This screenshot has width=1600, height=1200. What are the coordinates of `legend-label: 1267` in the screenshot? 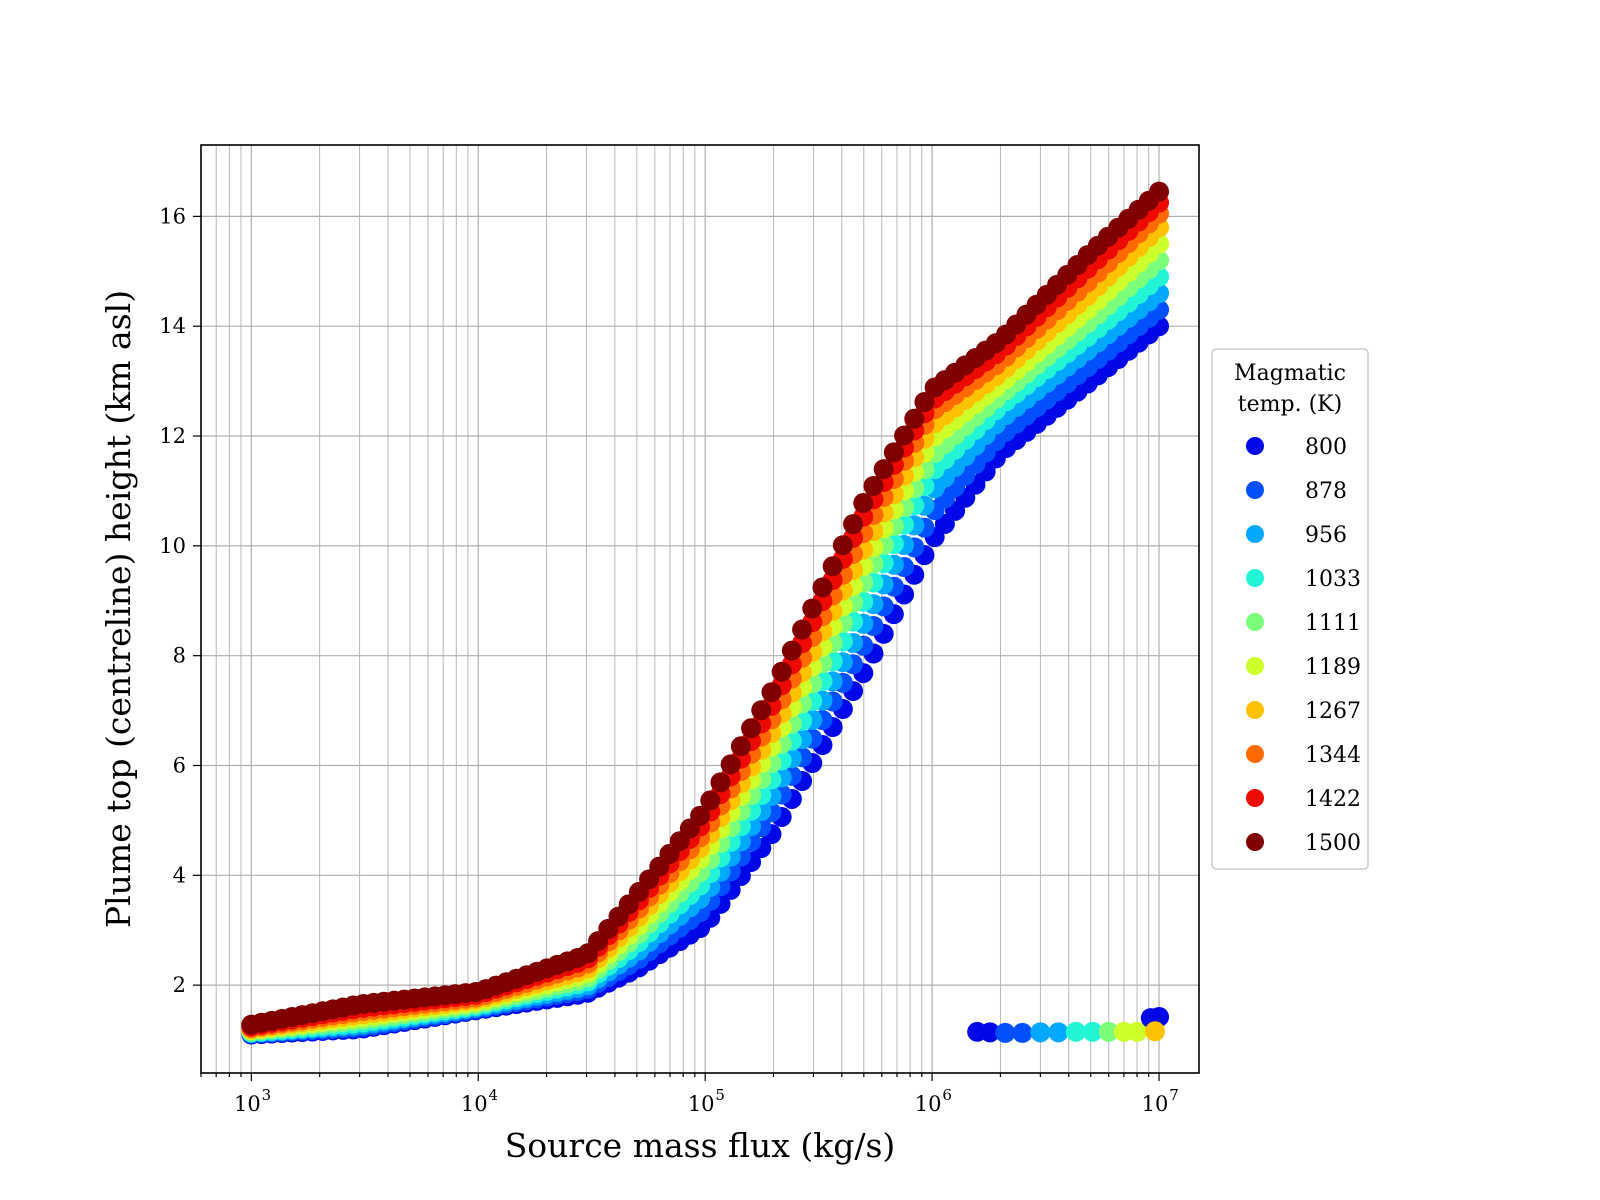 It's located at (1333, 711).